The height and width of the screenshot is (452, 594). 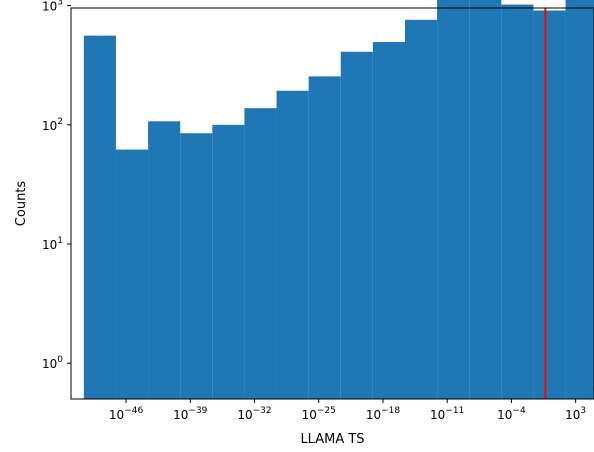 What do you see at coordinates (332, 439) in the screenshot?
I see `x-axis-label: LLAMA TS` at bounding box center [332, 439].